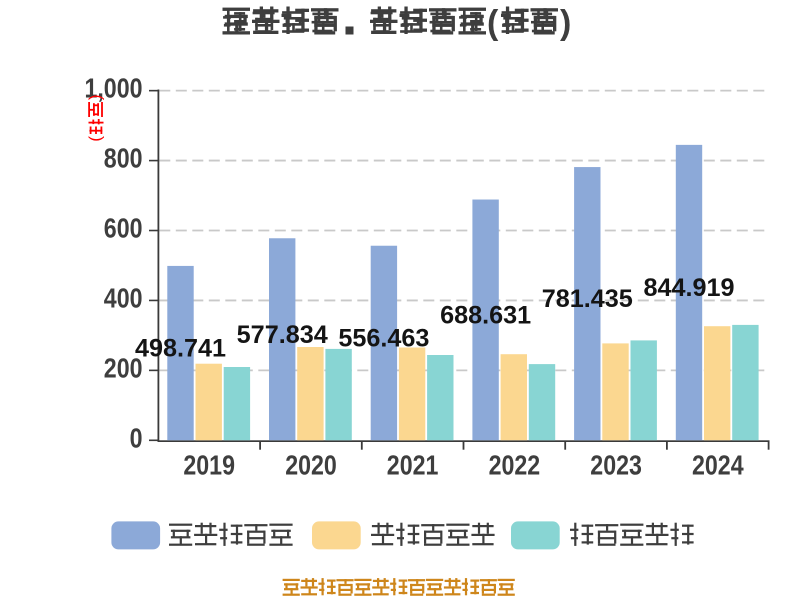 This screenshot has width=800, height=600. I want to click on svg-text: 2021, so click(413, 466).